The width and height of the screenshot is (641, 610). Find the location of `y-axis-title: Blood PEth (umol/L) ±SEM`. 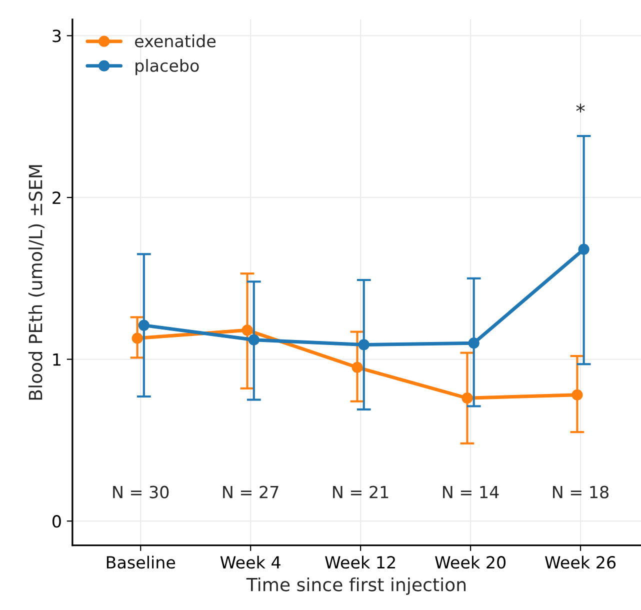

y-axis-title: Blood PEth (umol/L) ±SEM is located at coordinates (36, 282).